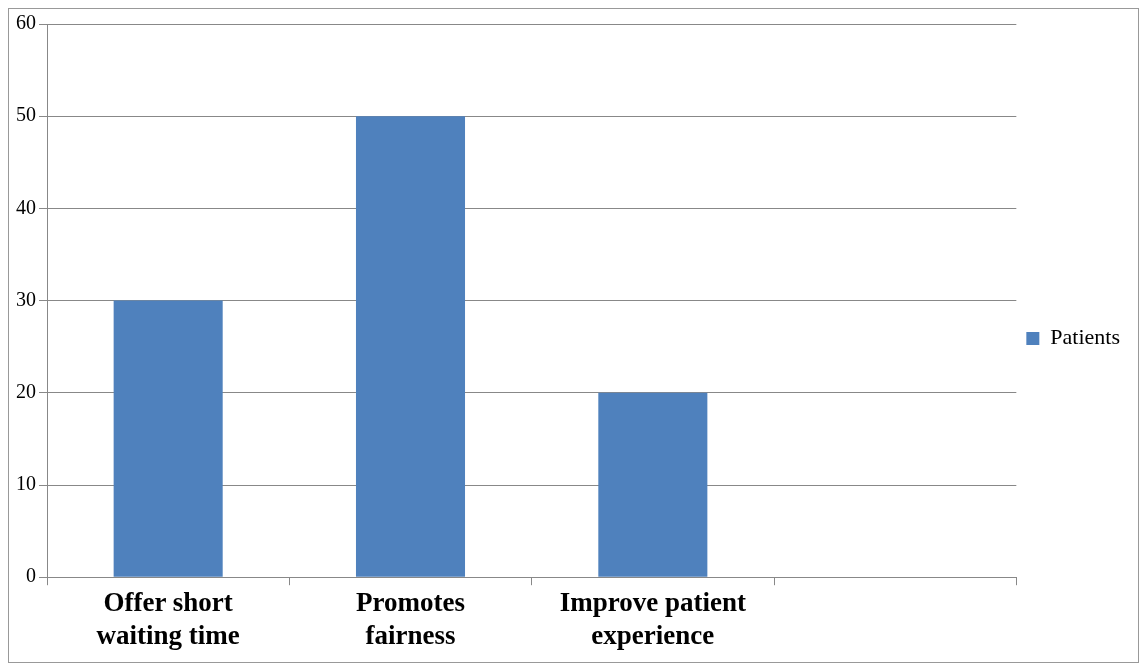 Image resolution: width=1147 pixels, height=671 pixels. What do you see at coordinates (31, 575) in the screenshot?
I see `y-tick-label: 0` at bounding box center [31, 575].